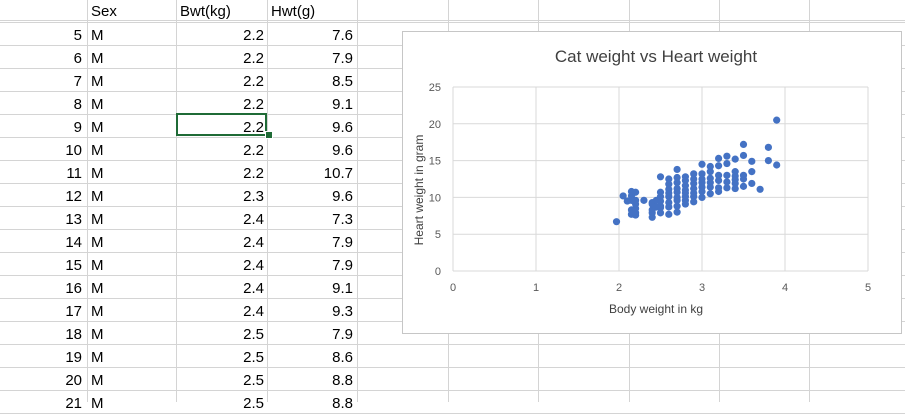  Describe the element at coordinates (656, 56) in the screenshot. I see `chart-title: Cat weight vs Heart weight` at that location.